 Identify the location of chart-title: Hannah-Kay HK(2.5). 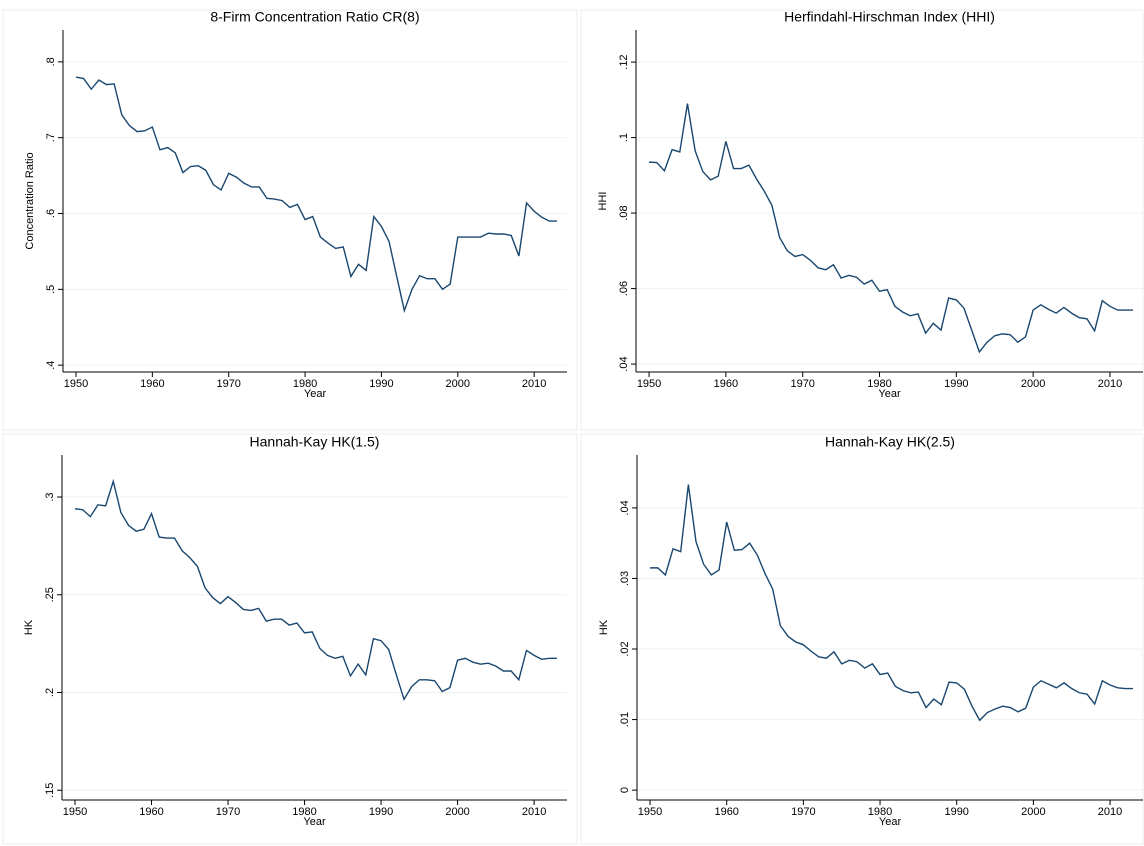
(890, 442).